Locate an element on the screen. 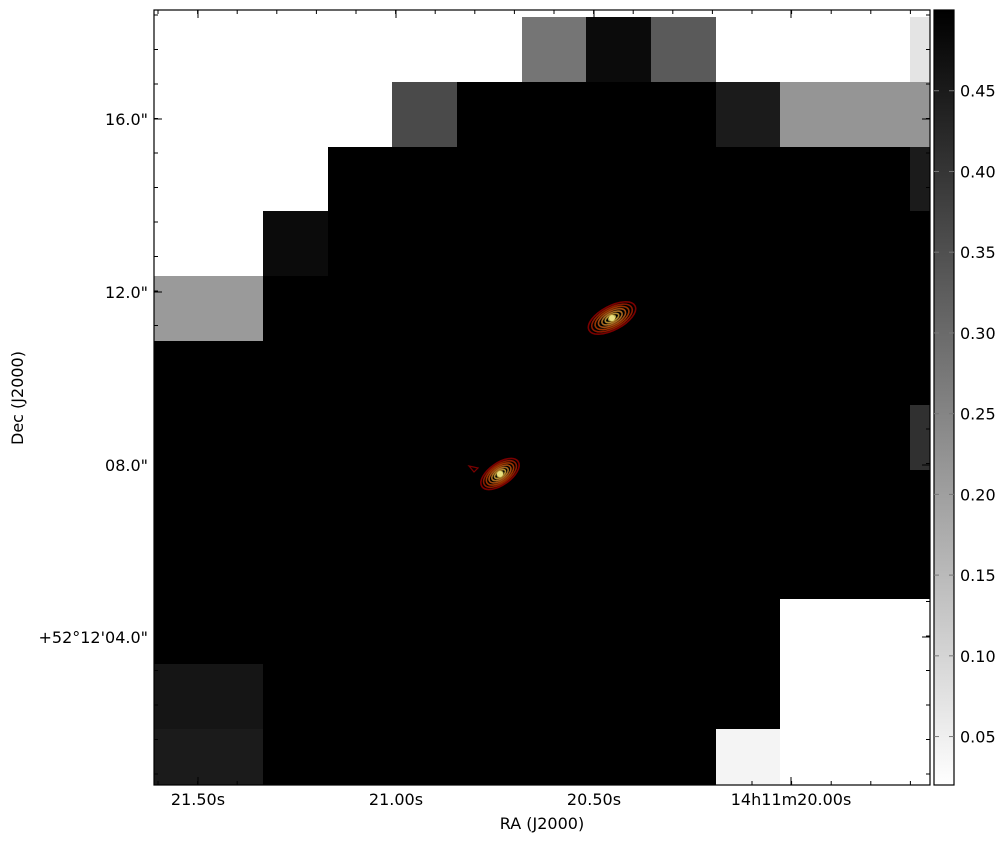  colorbar-tick-label: 0.30 is located at coordinates (978, 333).